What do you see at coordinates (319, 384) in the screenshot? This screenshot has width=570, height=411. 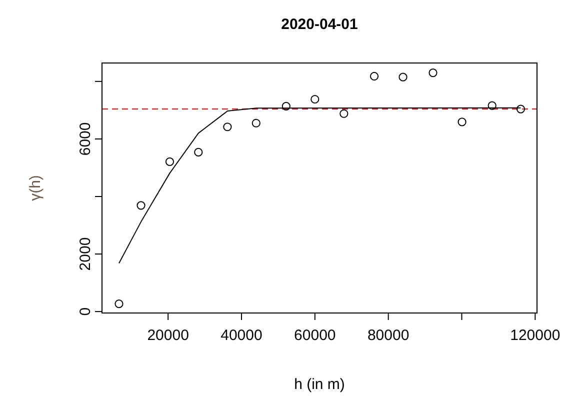 I see `x-axis-title: h (in m)` at bounding box center [319, 384].